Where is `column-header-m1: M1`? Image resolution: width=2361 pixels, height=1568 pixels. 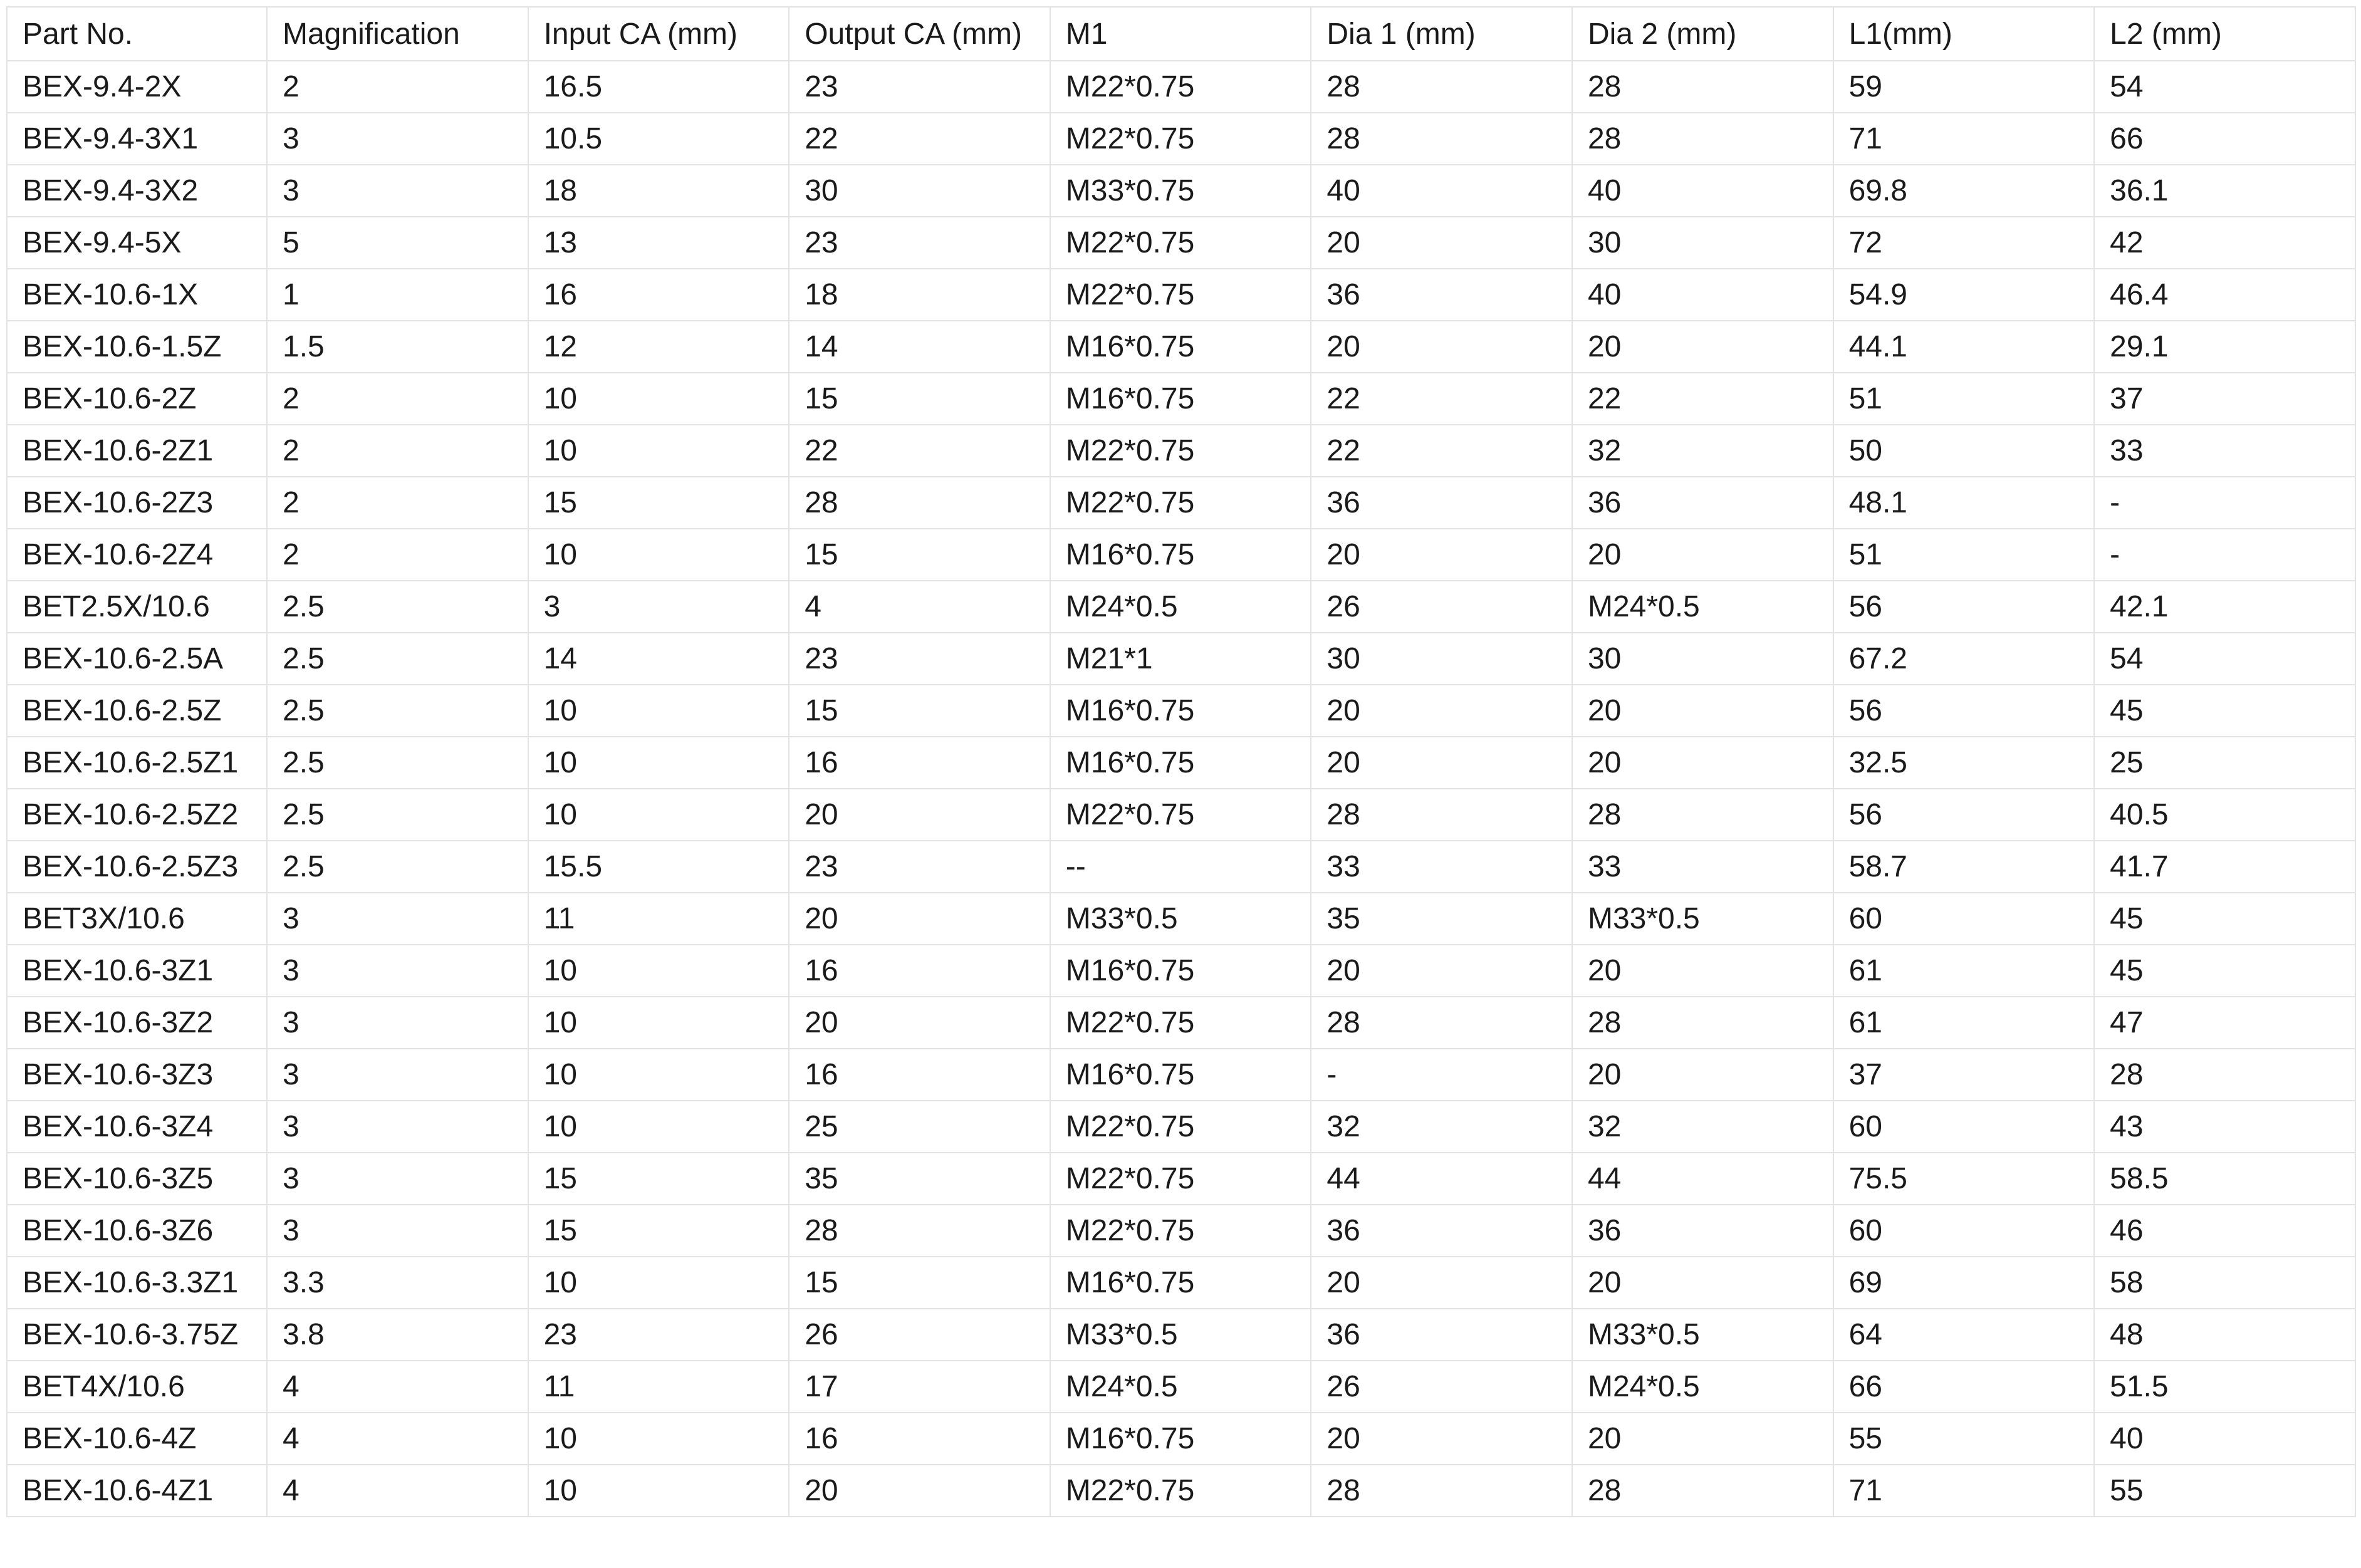
column-header-m1: M1 is located at coordinates (1180, 33).